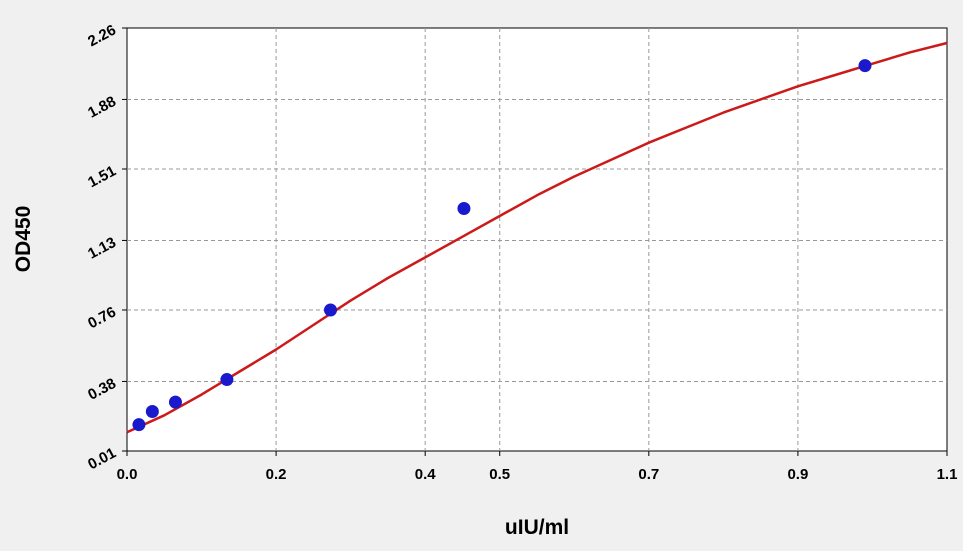 This screenshot has width=963, height=551. Describe the element at coordinates (102, 459) in the screenshot. I see `y-tick-label: 0.01` at that location.